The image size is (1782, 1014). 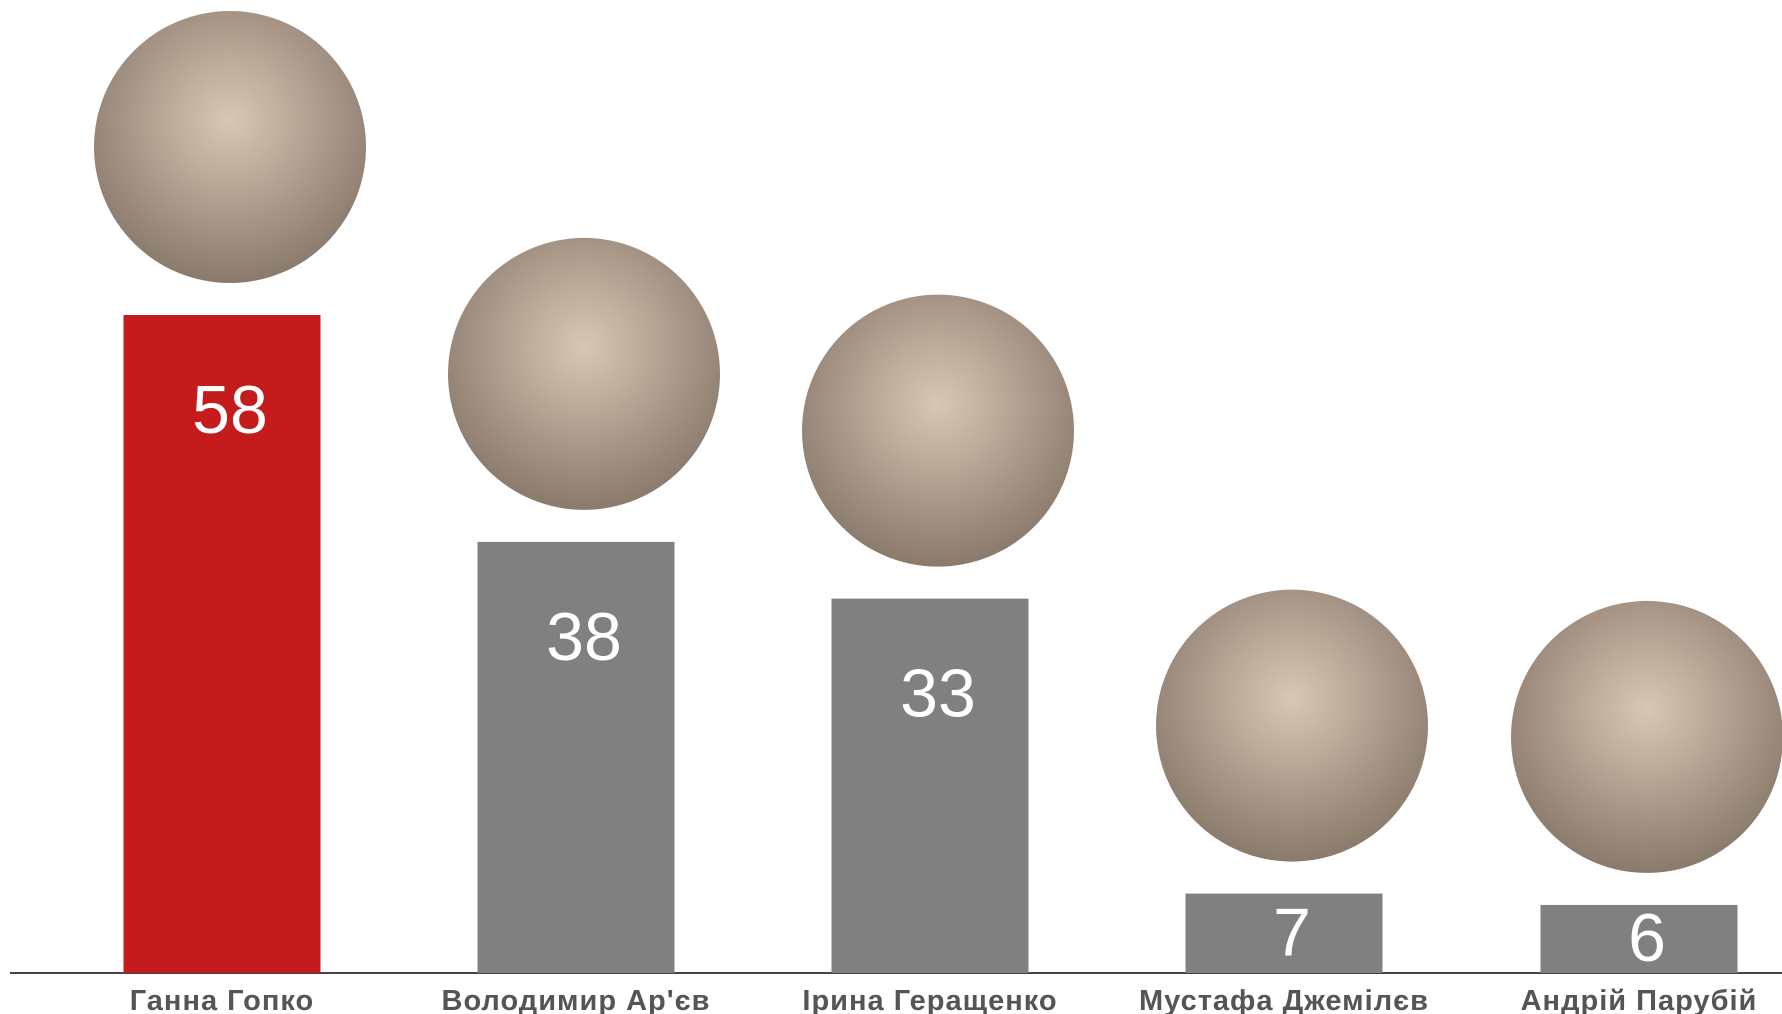 What do you see at coordinates (1292, 932) in the screenshot?
I see `value-label: 7` at bounding box center [1292, 932].